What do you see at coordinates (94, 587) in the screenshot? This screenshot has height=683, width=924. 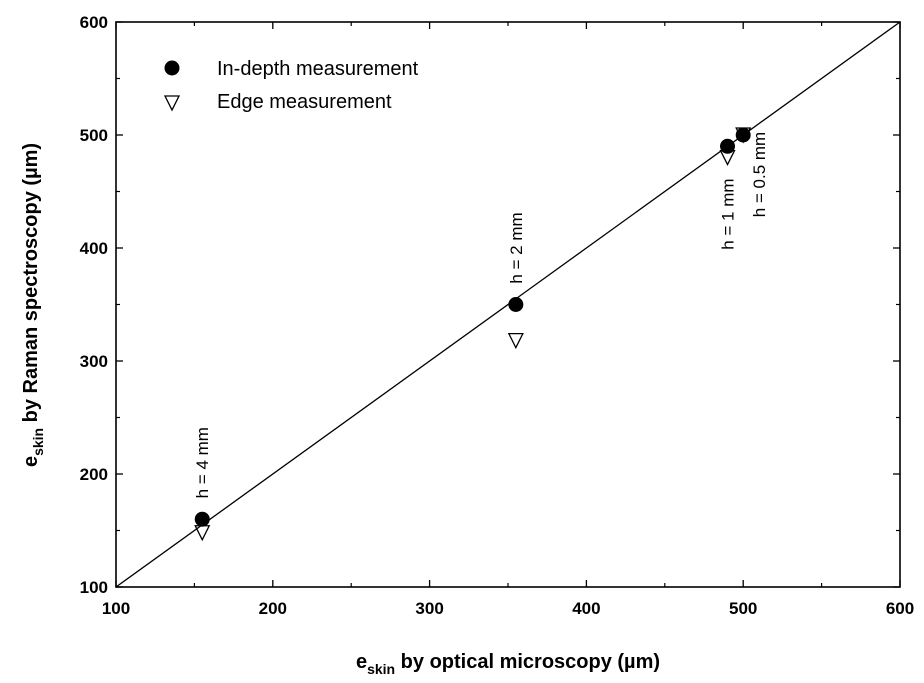 I see `y-tick-label: 100` at bounding box center [94, 587].